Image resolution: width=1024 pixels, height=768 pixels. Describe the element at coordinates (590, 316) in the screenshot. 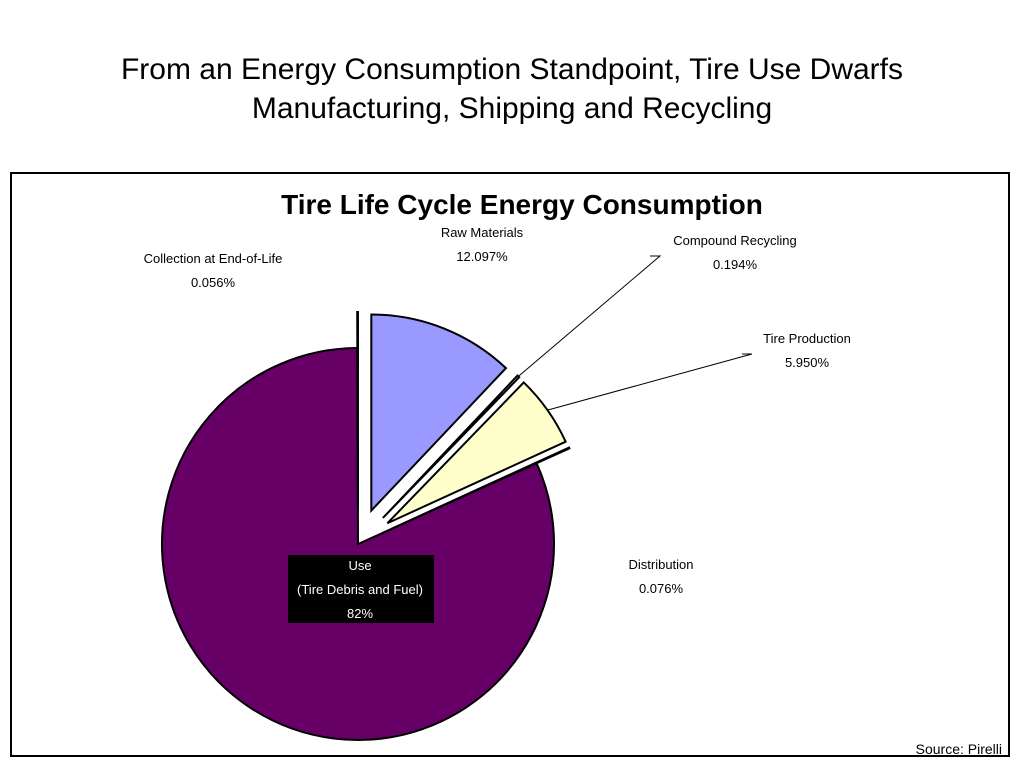

I see `leader-line-compound` at that location.